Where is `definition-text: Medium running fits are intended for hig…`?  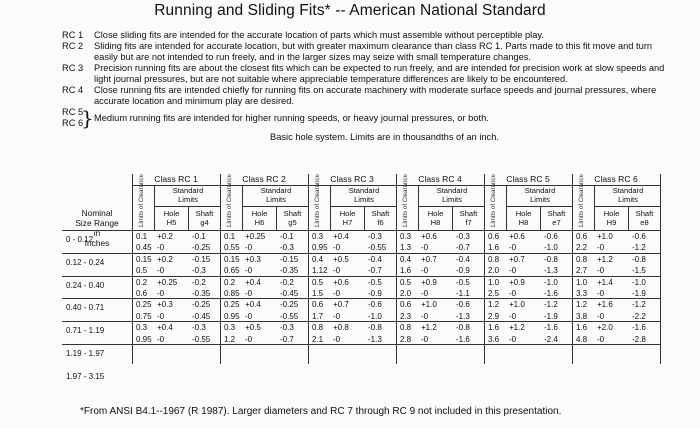
definition-text: Medium running fits are intended for hig… is located at coordinates (291, 118).